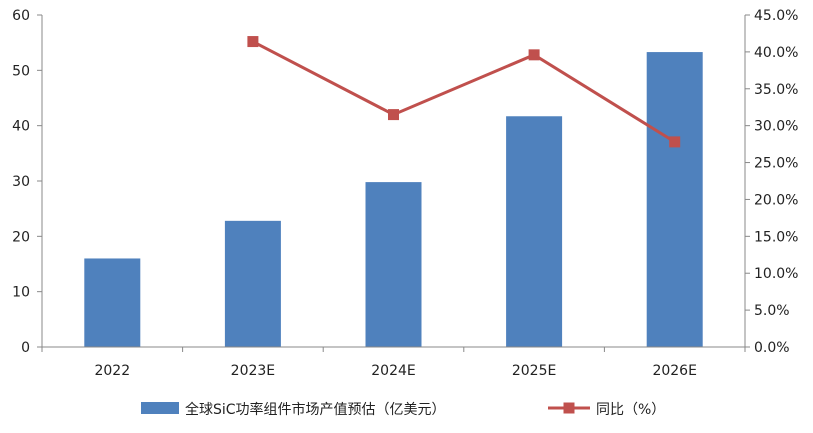  Describe the element at coordinates (776, 53) in the screenshot. I see `right-tick-label: 40.0%` at that location.